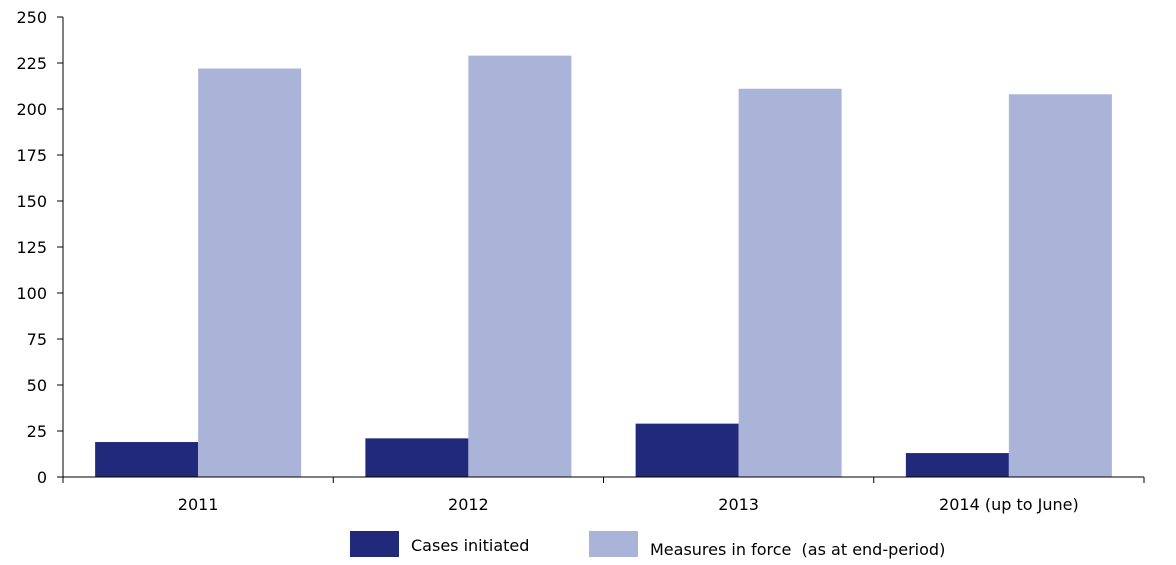  What do you see at coordinates (31, 201) in the screenshot?
I see `y-tick-label: 150` at bounding box center [31, 201].